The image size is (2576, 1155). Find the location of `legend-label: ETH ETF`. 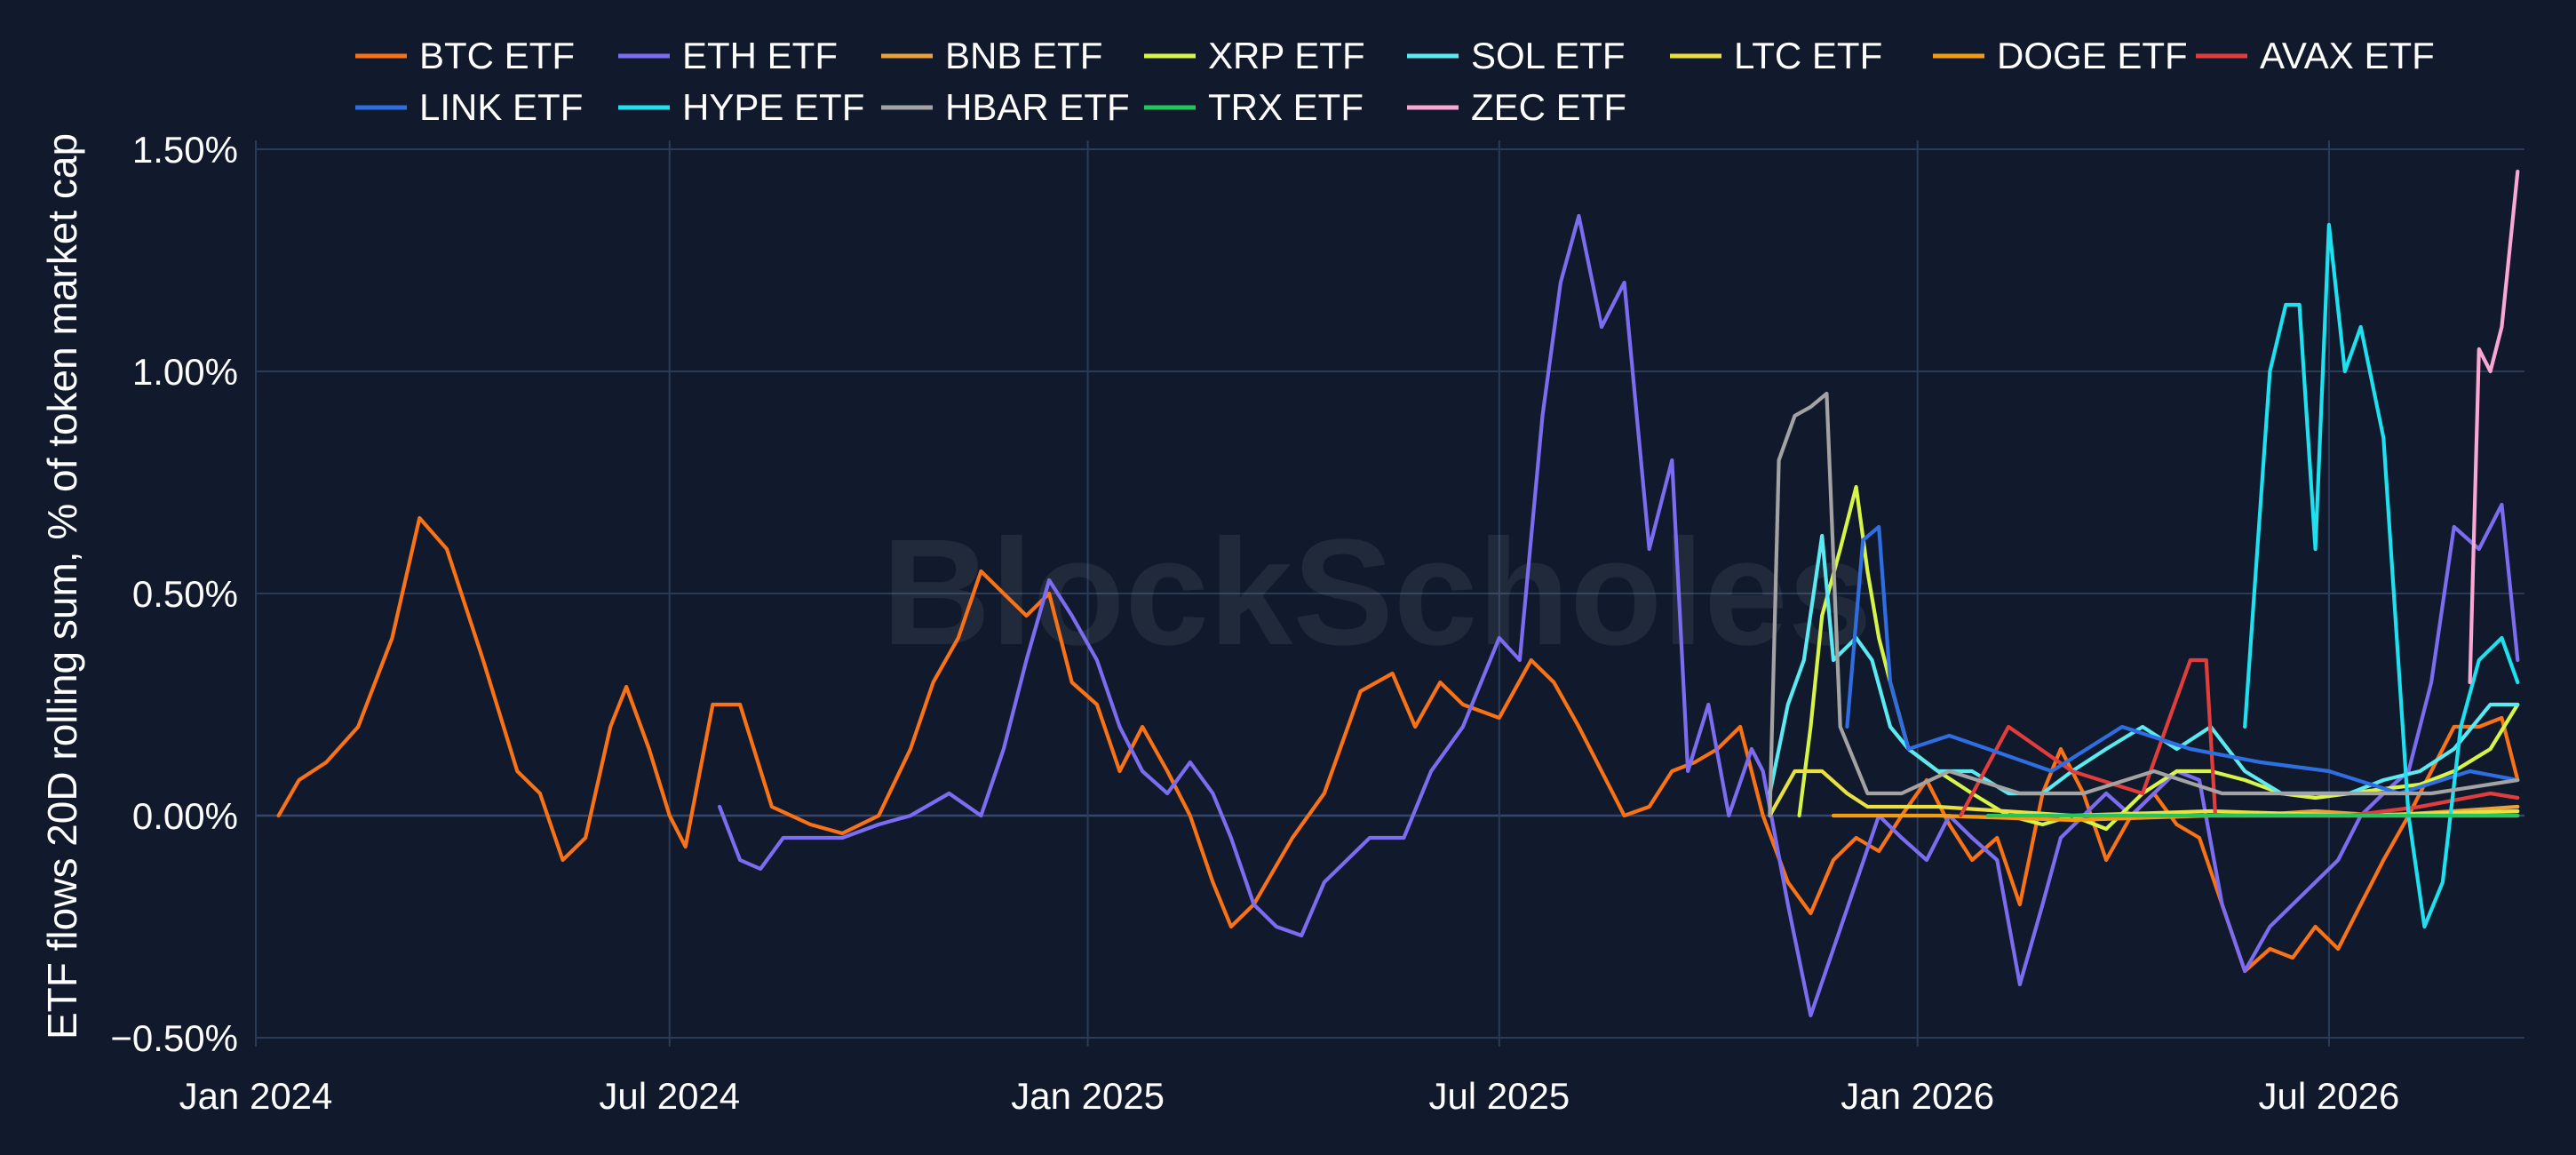

legend-label: ETH ETF is located at coordinates (760, 55).